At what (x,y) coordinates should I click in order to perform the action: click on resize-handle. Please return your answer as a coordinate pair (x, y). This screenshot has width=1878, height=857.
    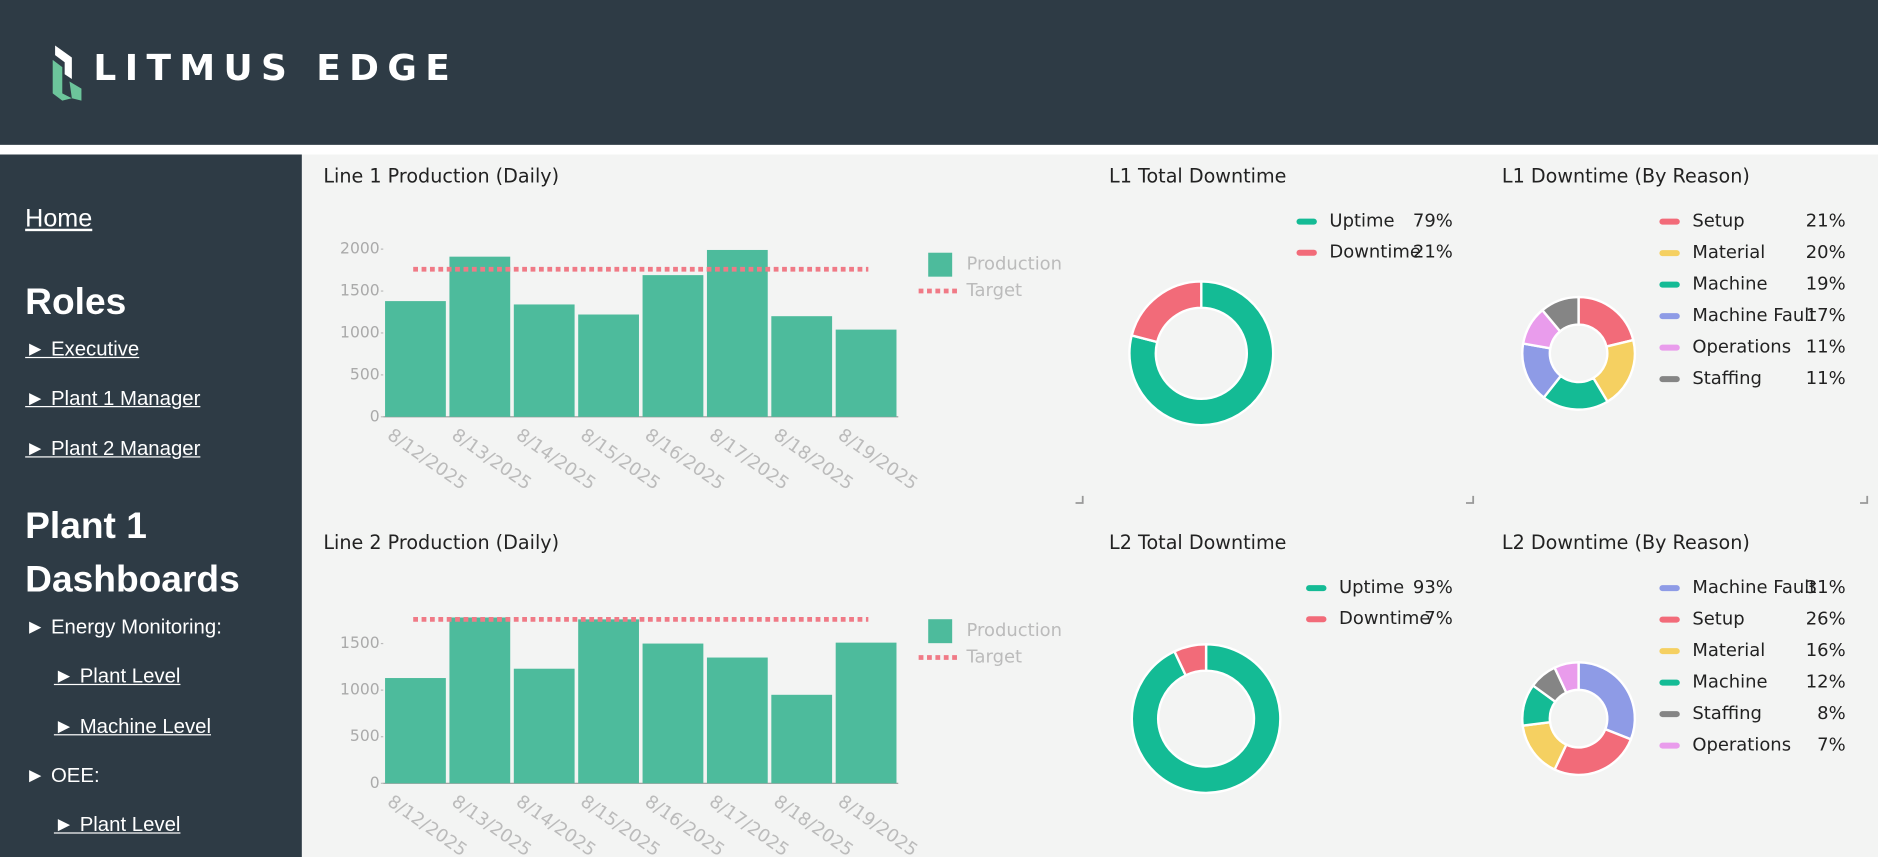
    Looking at the image, I should click on (1472, 499).